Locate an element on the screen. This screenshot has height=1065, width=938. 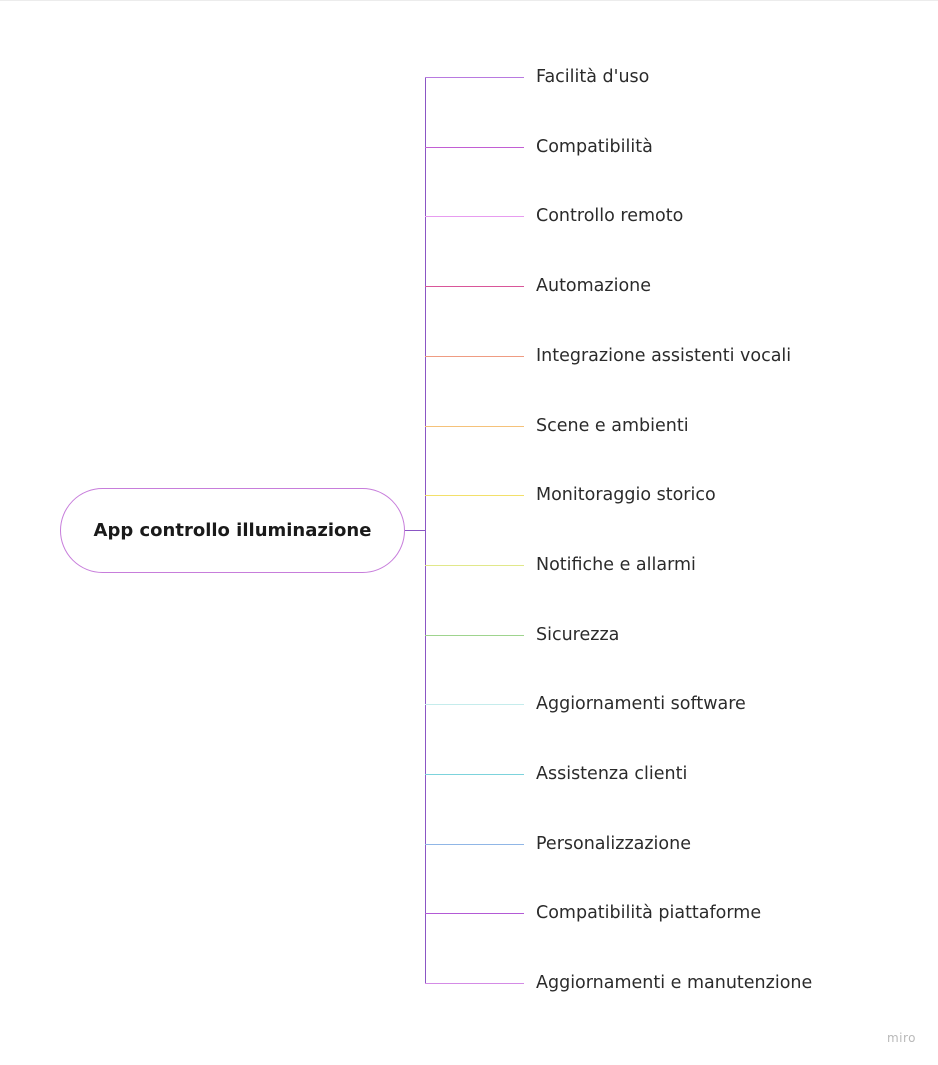
branch-node: Scene e ambienti is located at coordinates (612, 426).